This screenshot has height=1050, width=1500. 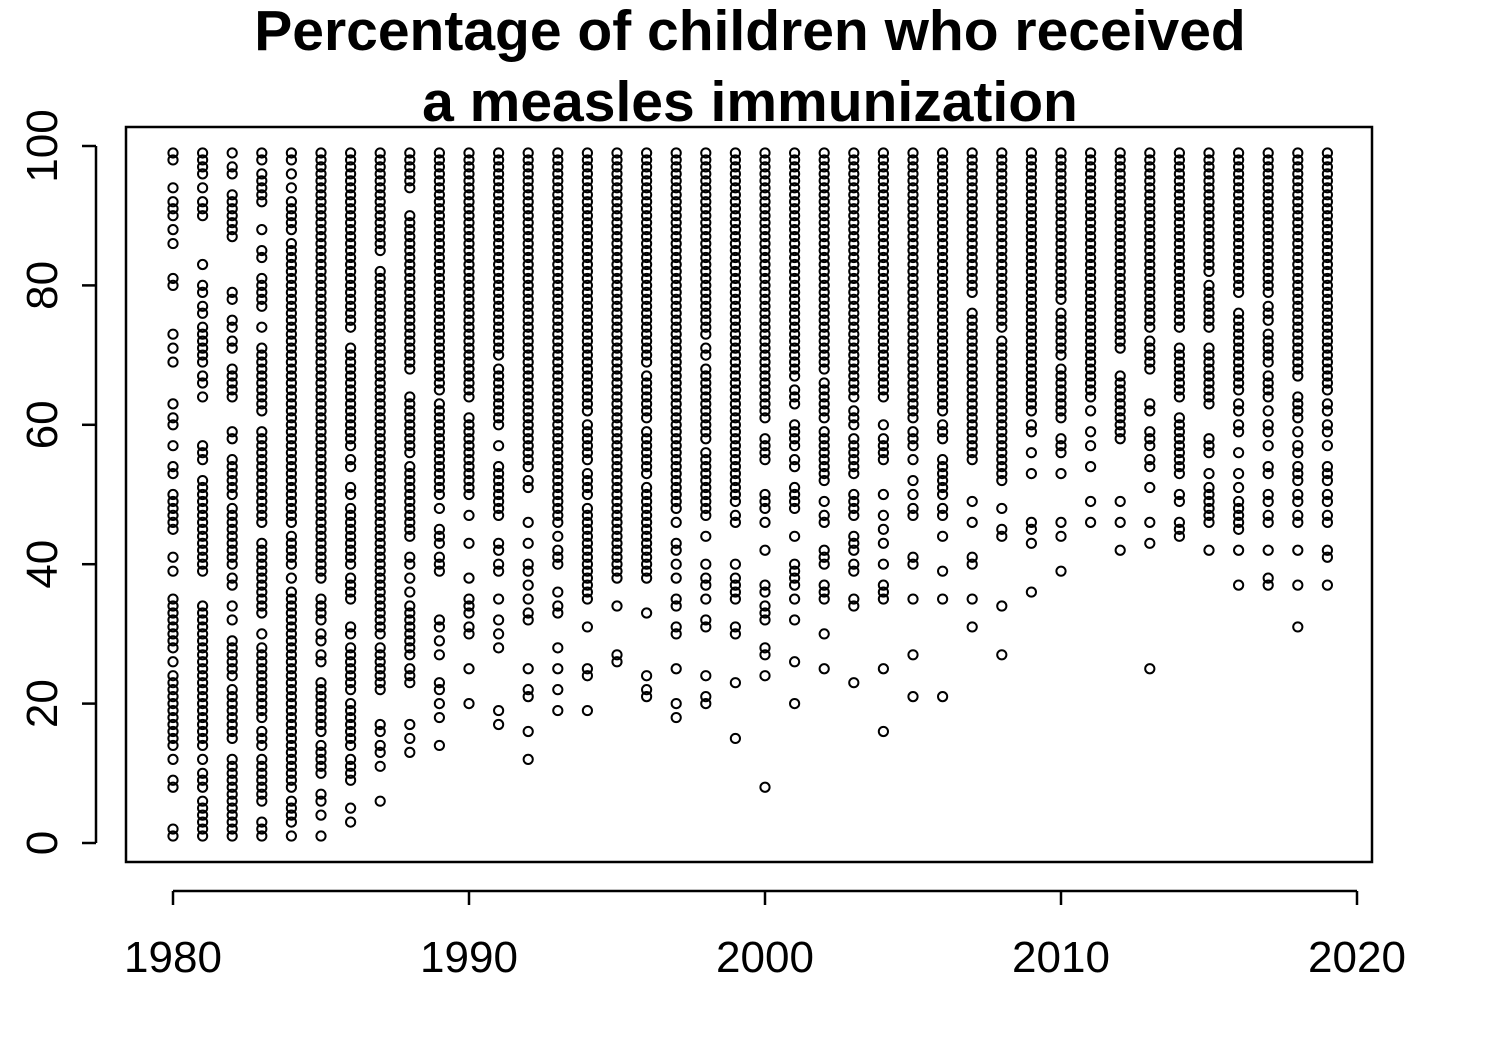 What do you see at coordinates (173, 957) in the screenshot?
I see `x-tick-label: 1980` at bounding box center [173, 957].